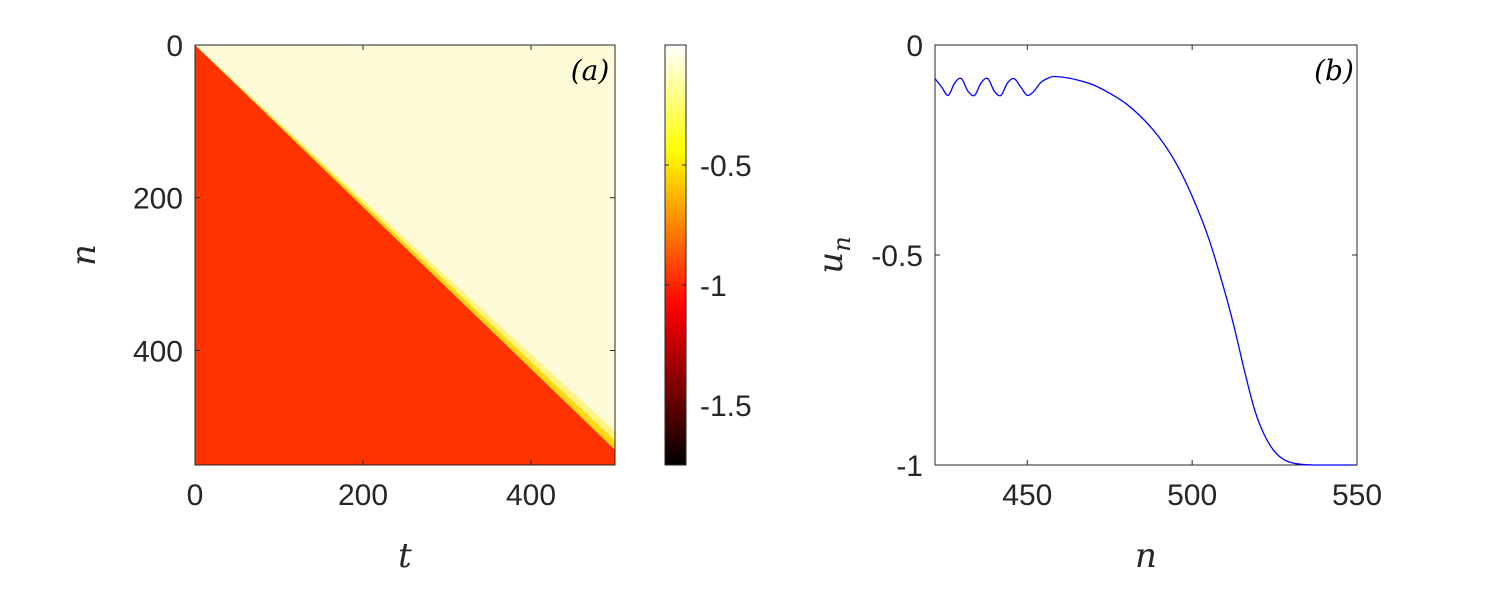 This screenshot has height=600, width=1500. What do you see at coordinates (195, 495) in the screenshot?
I see `heatmap-x-tick-label: 0` at bounding box center [195, 495].